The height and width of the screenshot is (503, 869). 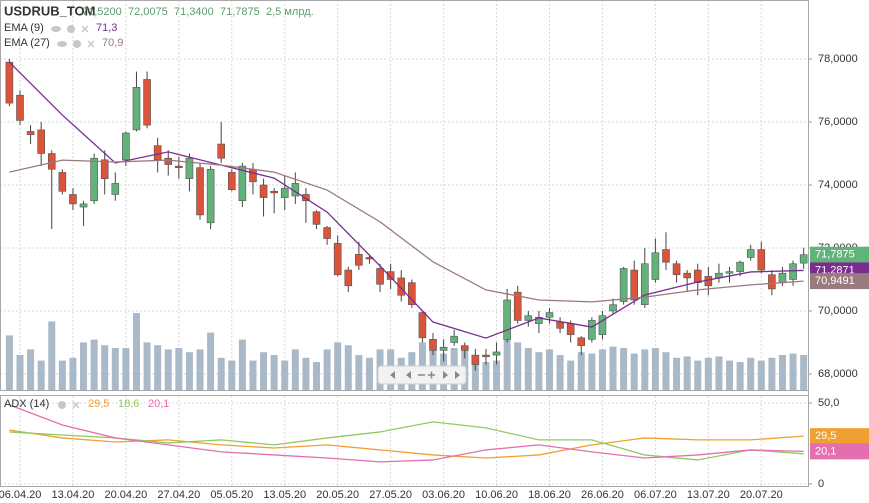 I want to click on scroll-left, so click(x=392, y=375).